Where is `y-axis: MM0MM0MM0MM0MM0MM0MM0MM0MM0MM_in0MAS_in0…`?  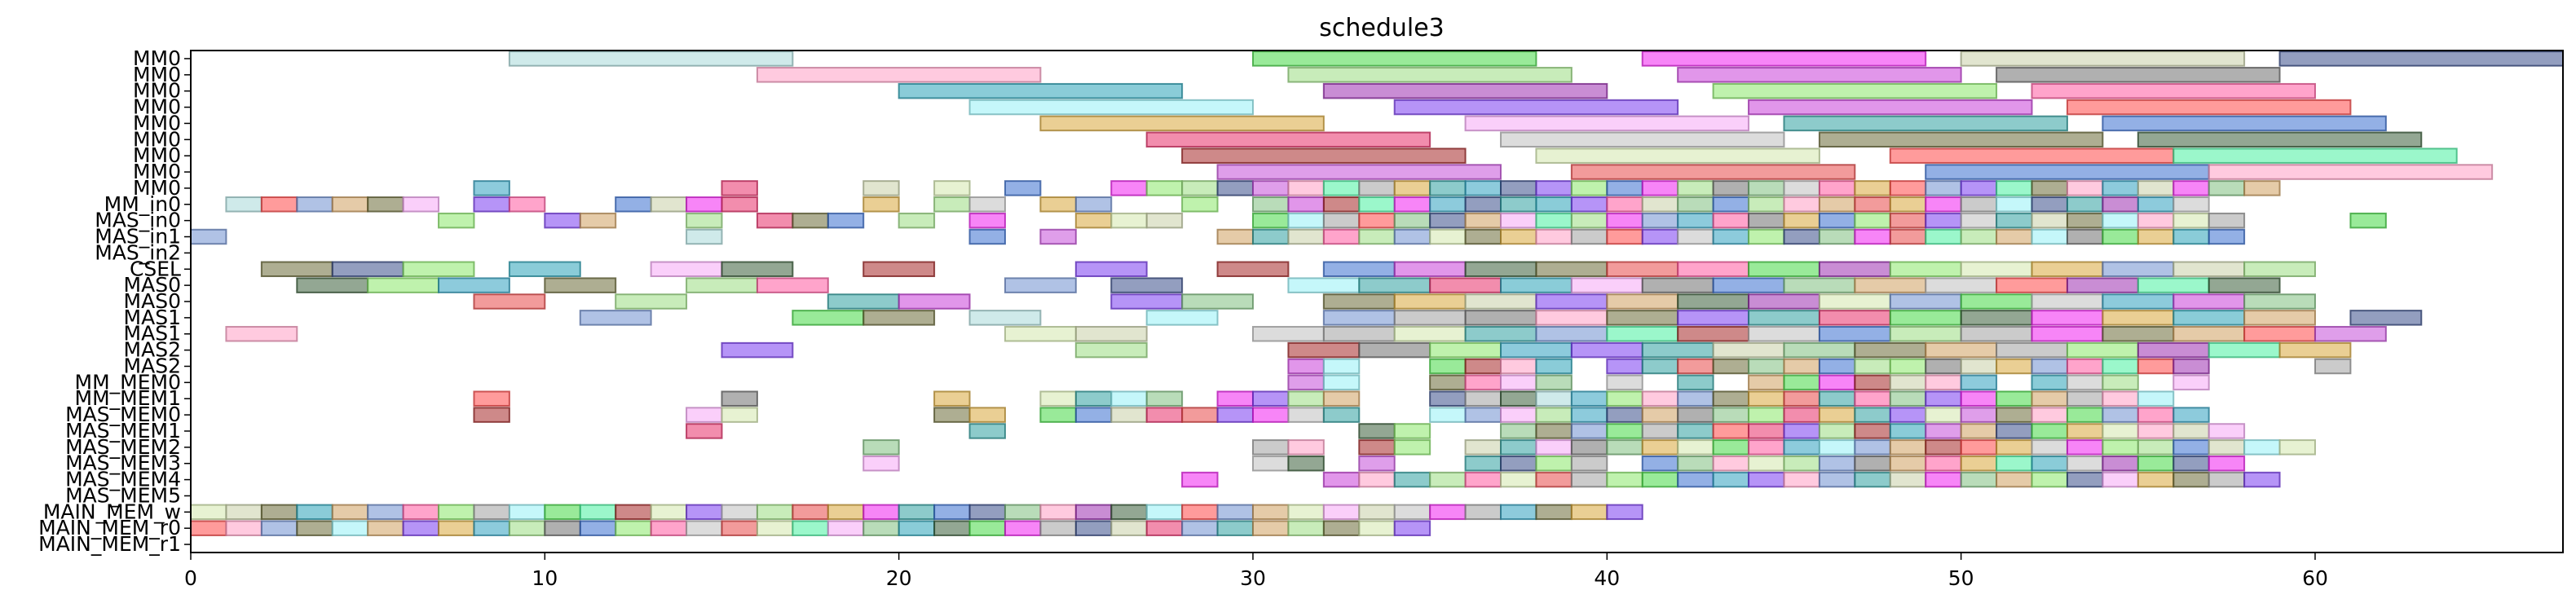 y-axis: MM0MM0MM0MM0MM0MM0MM0MM0MM0MM_in0MAS_in0… is located at coordinates (114, 301).